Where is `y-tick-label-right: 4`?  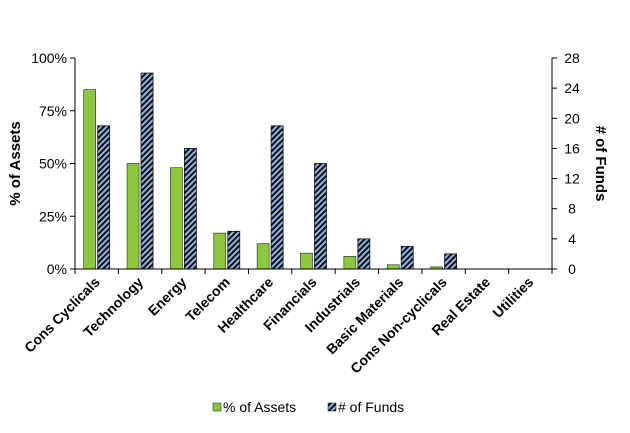 y-tick-label-right: 4 is located at coordinates (572, 239).